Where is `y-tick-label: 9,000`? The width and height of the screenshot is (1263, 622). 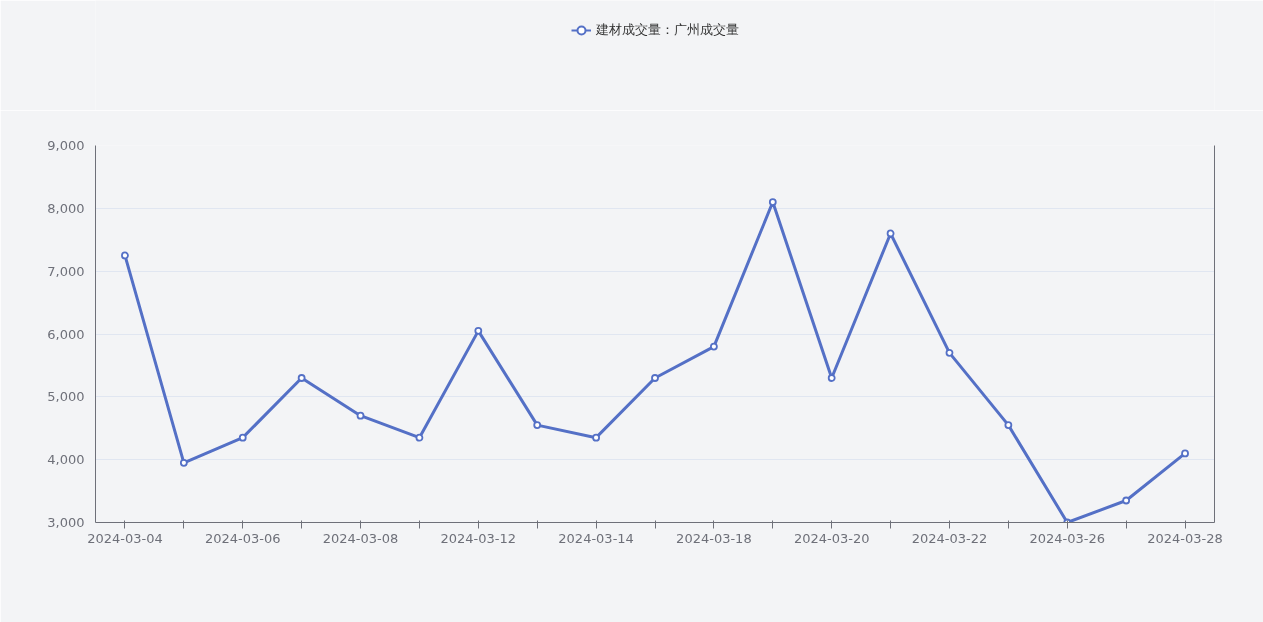
y-tick-label: 9,000 is located at coordinates (66, 145).